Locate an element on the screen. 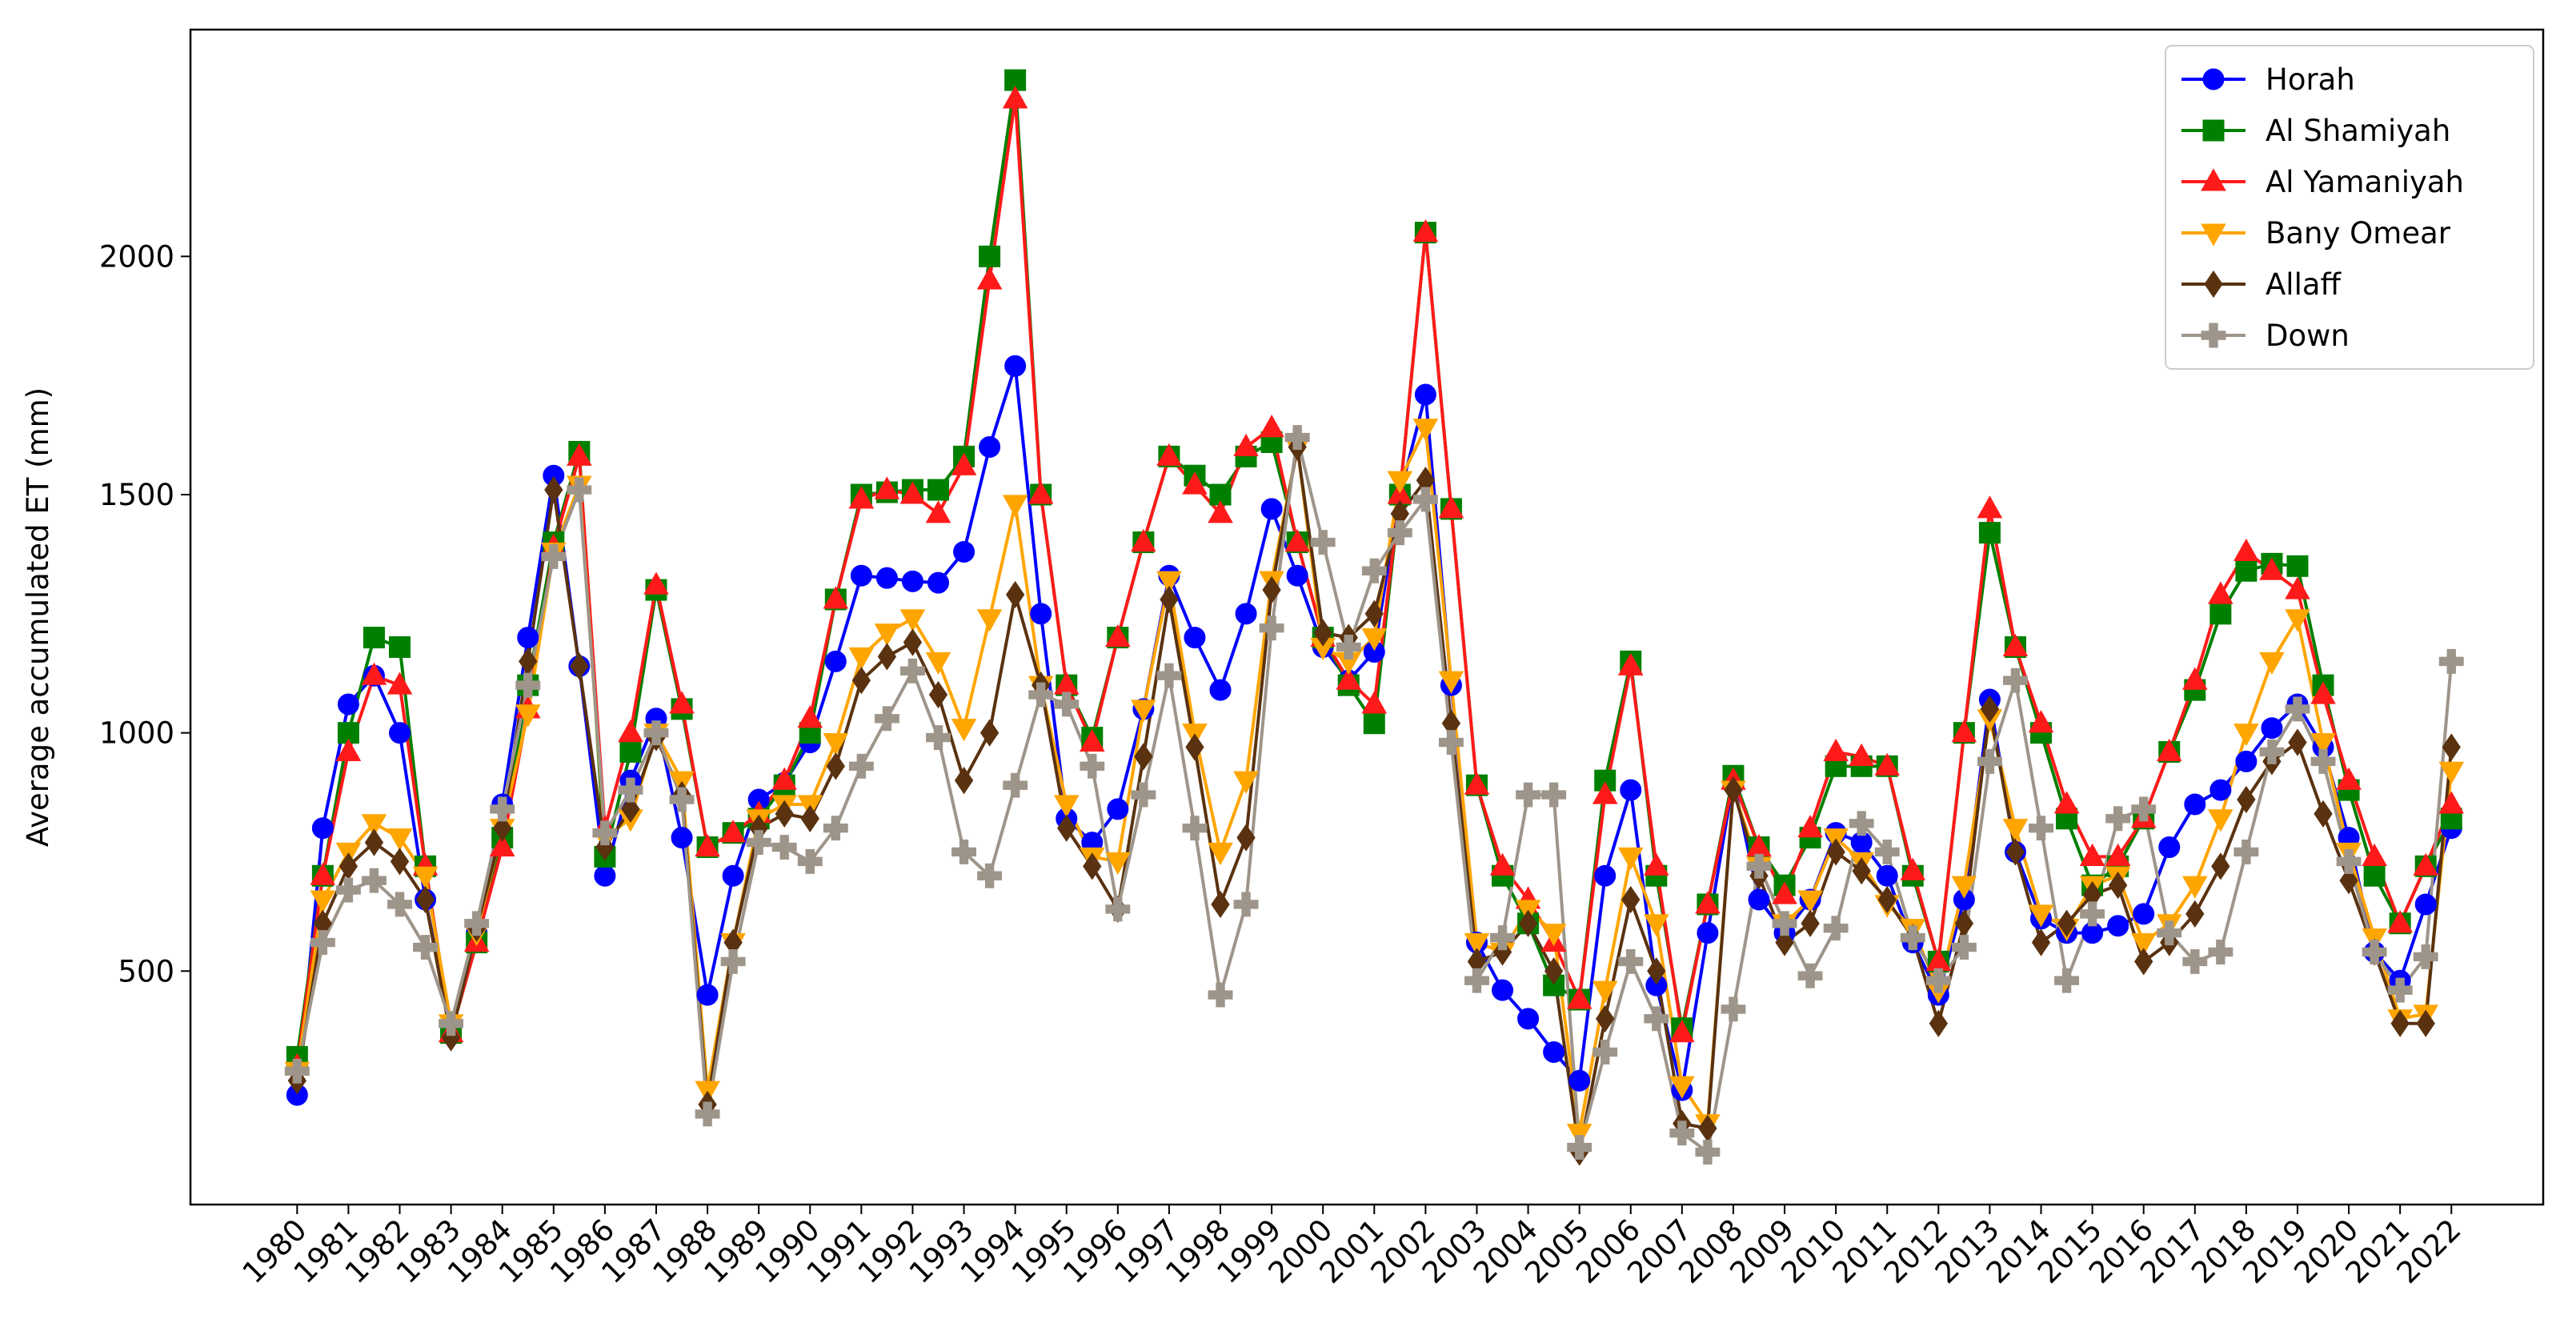  legend-label: Al Yamaniyah is located at coordinates (2365, 182).